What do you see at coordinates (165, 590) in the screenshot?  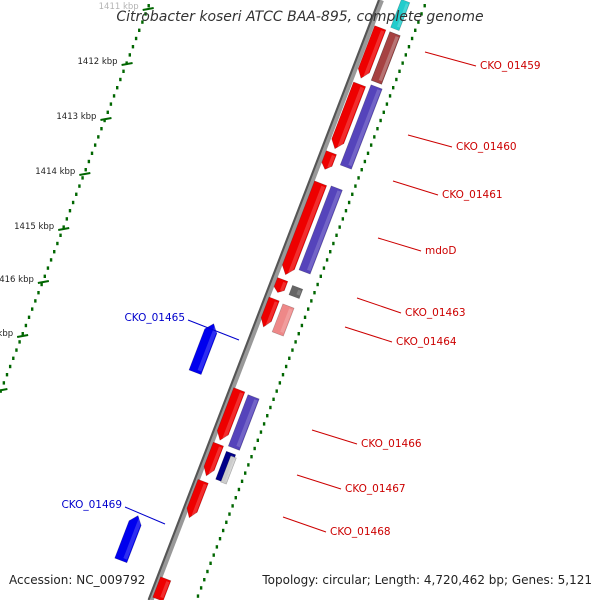 I see `gene-next-shine` at bounding box center [165, 590].